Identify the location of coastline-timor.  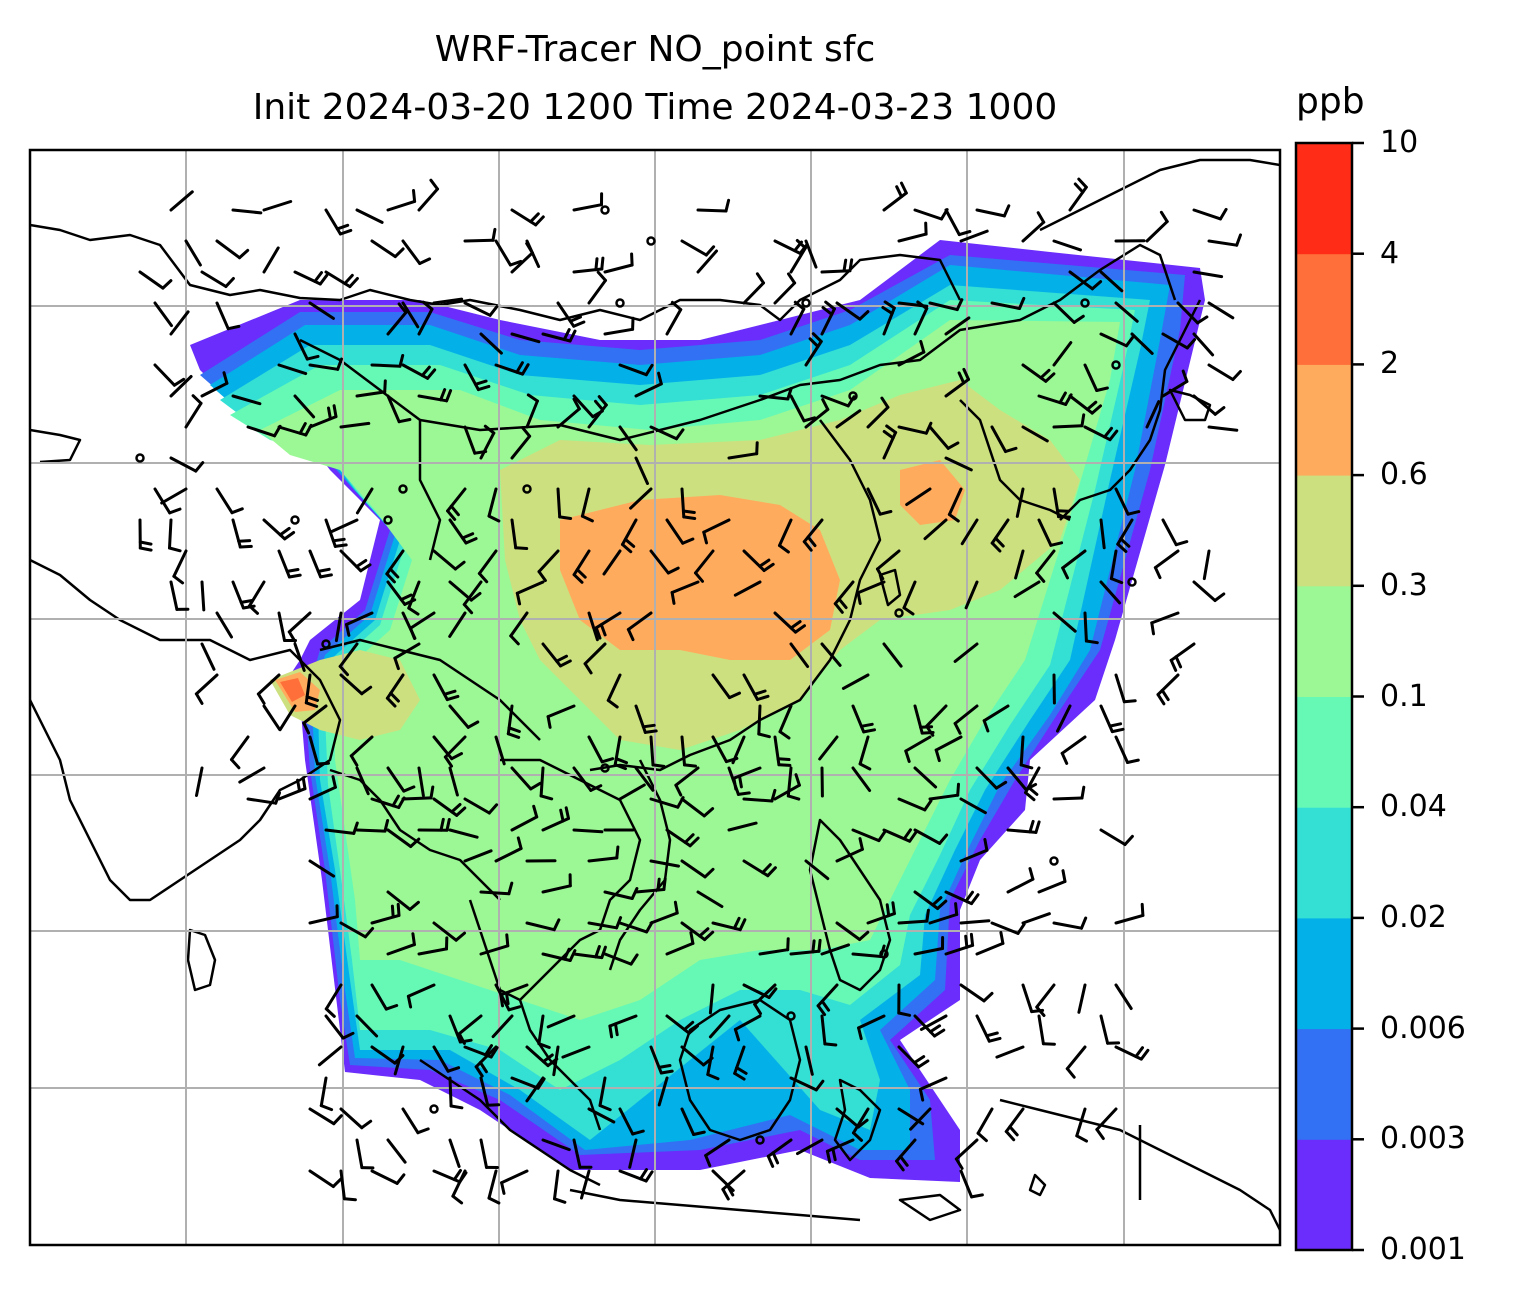
(930, 1207).